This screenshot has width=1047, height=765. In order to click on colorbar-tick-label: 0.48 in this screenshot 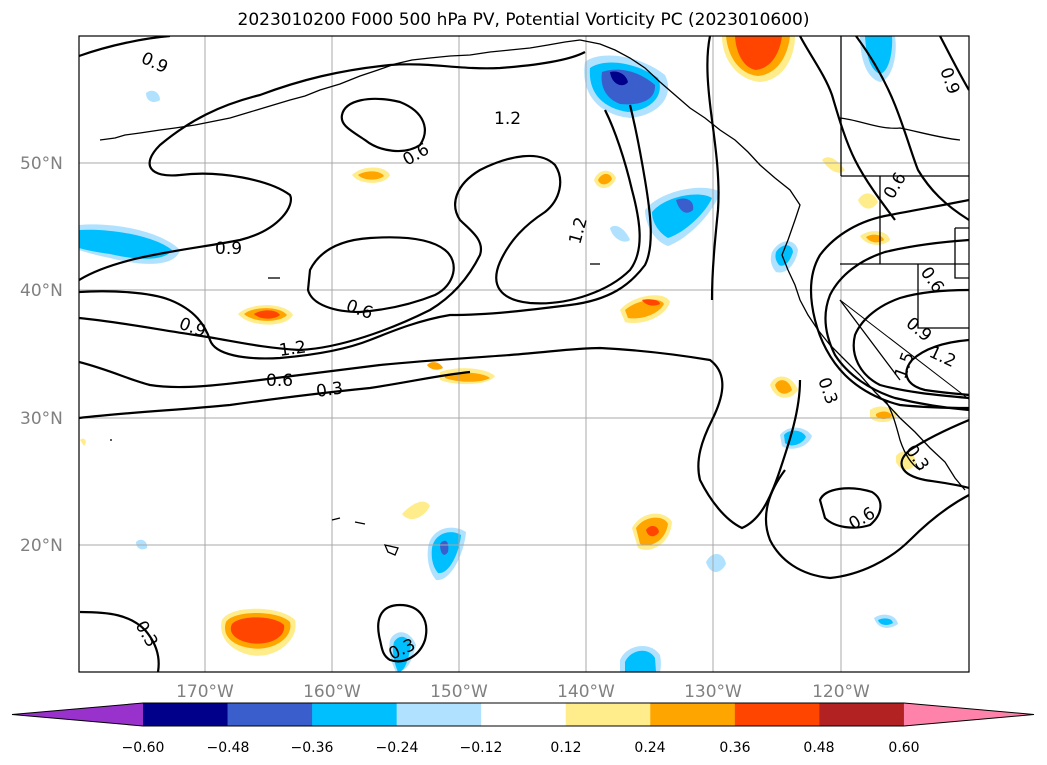, I will do `click(818, 748)`.